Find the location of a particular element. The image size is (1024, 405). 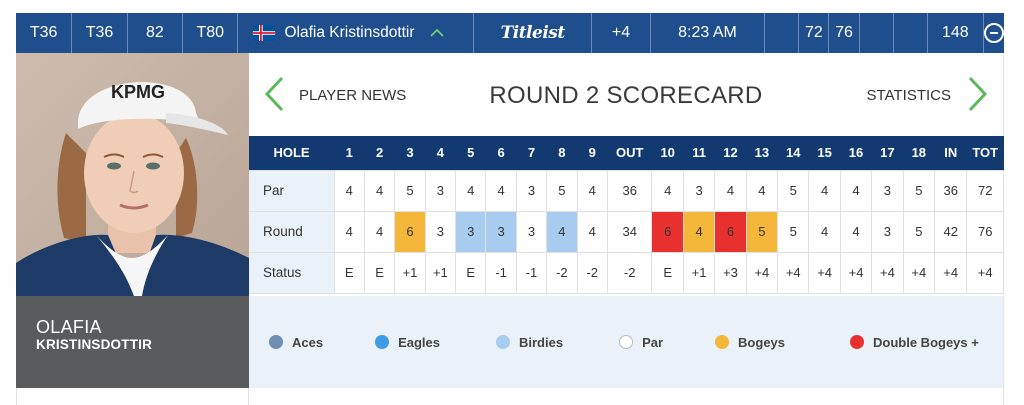

collapse-button is located at coordinates (993, 33).